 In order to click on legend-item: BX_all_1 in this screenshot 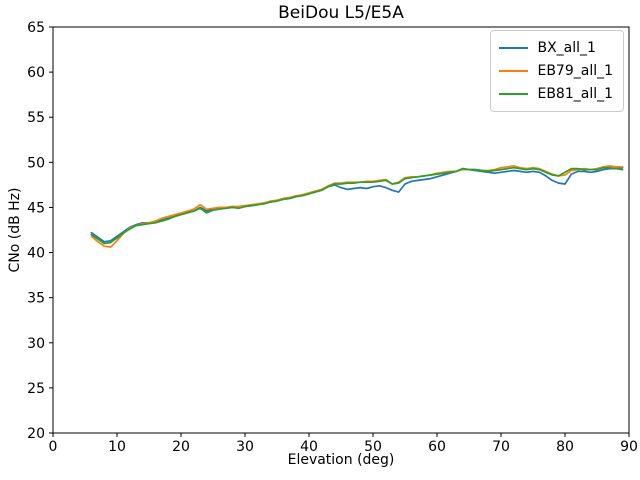, I will do `click(556, 48)`.